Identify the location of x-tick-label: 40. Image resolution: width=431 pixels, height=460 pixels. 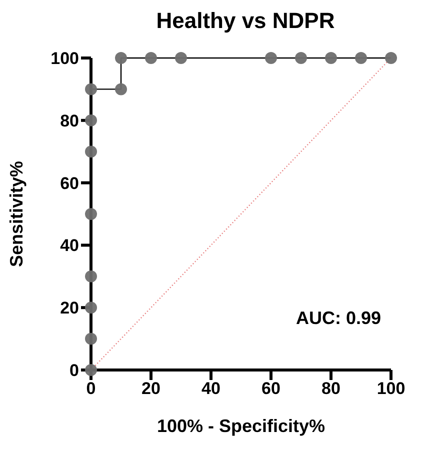
(211, 388).